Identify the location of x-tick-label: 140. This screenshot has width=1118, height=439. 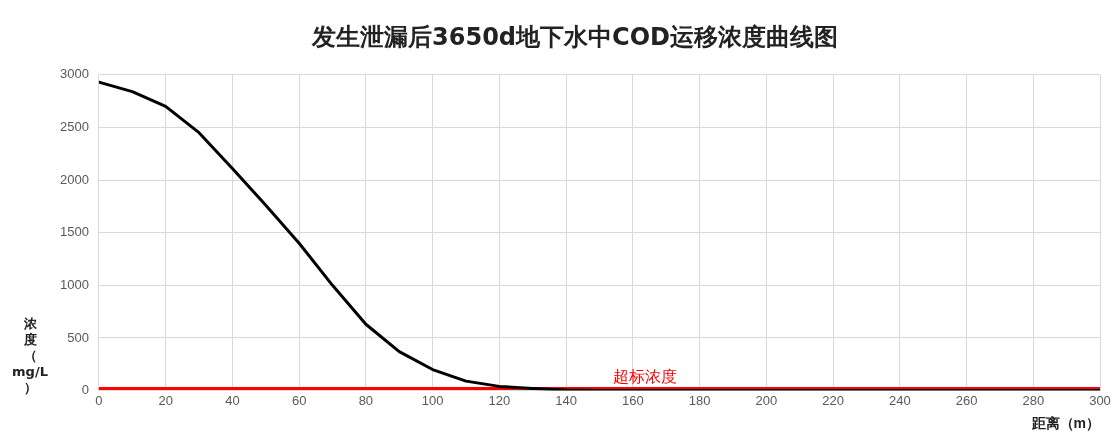
(566, 400).